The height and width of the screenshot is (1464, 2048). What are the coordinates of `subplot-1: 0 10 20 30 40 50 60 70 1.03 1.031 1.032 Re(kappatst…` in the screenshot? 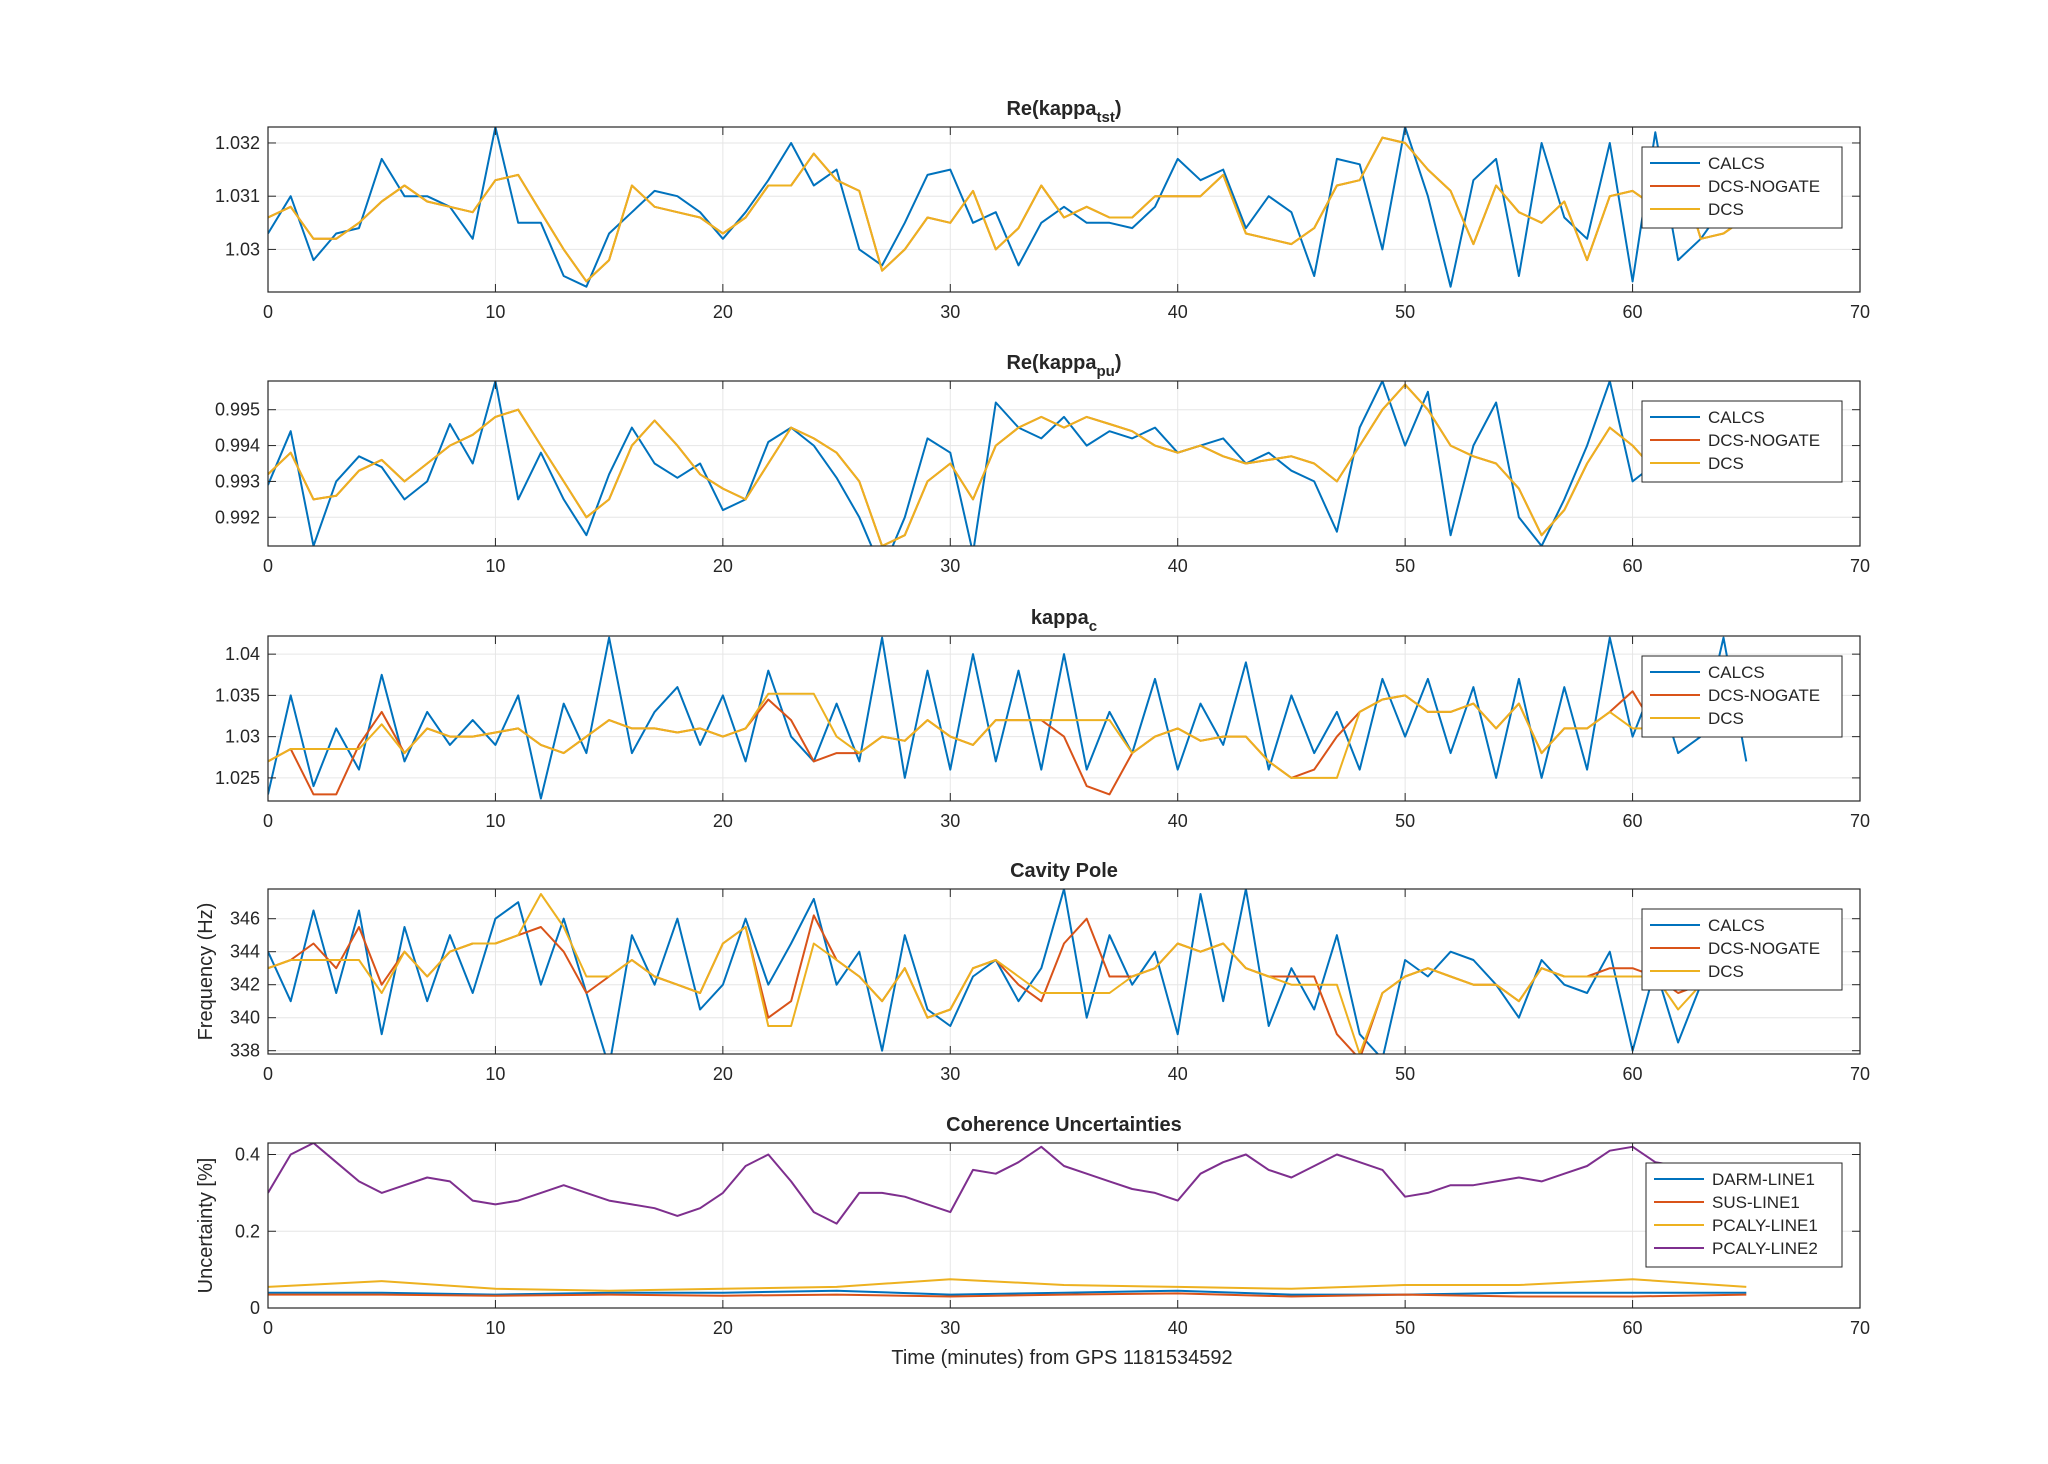 It's located at (1042, 210).